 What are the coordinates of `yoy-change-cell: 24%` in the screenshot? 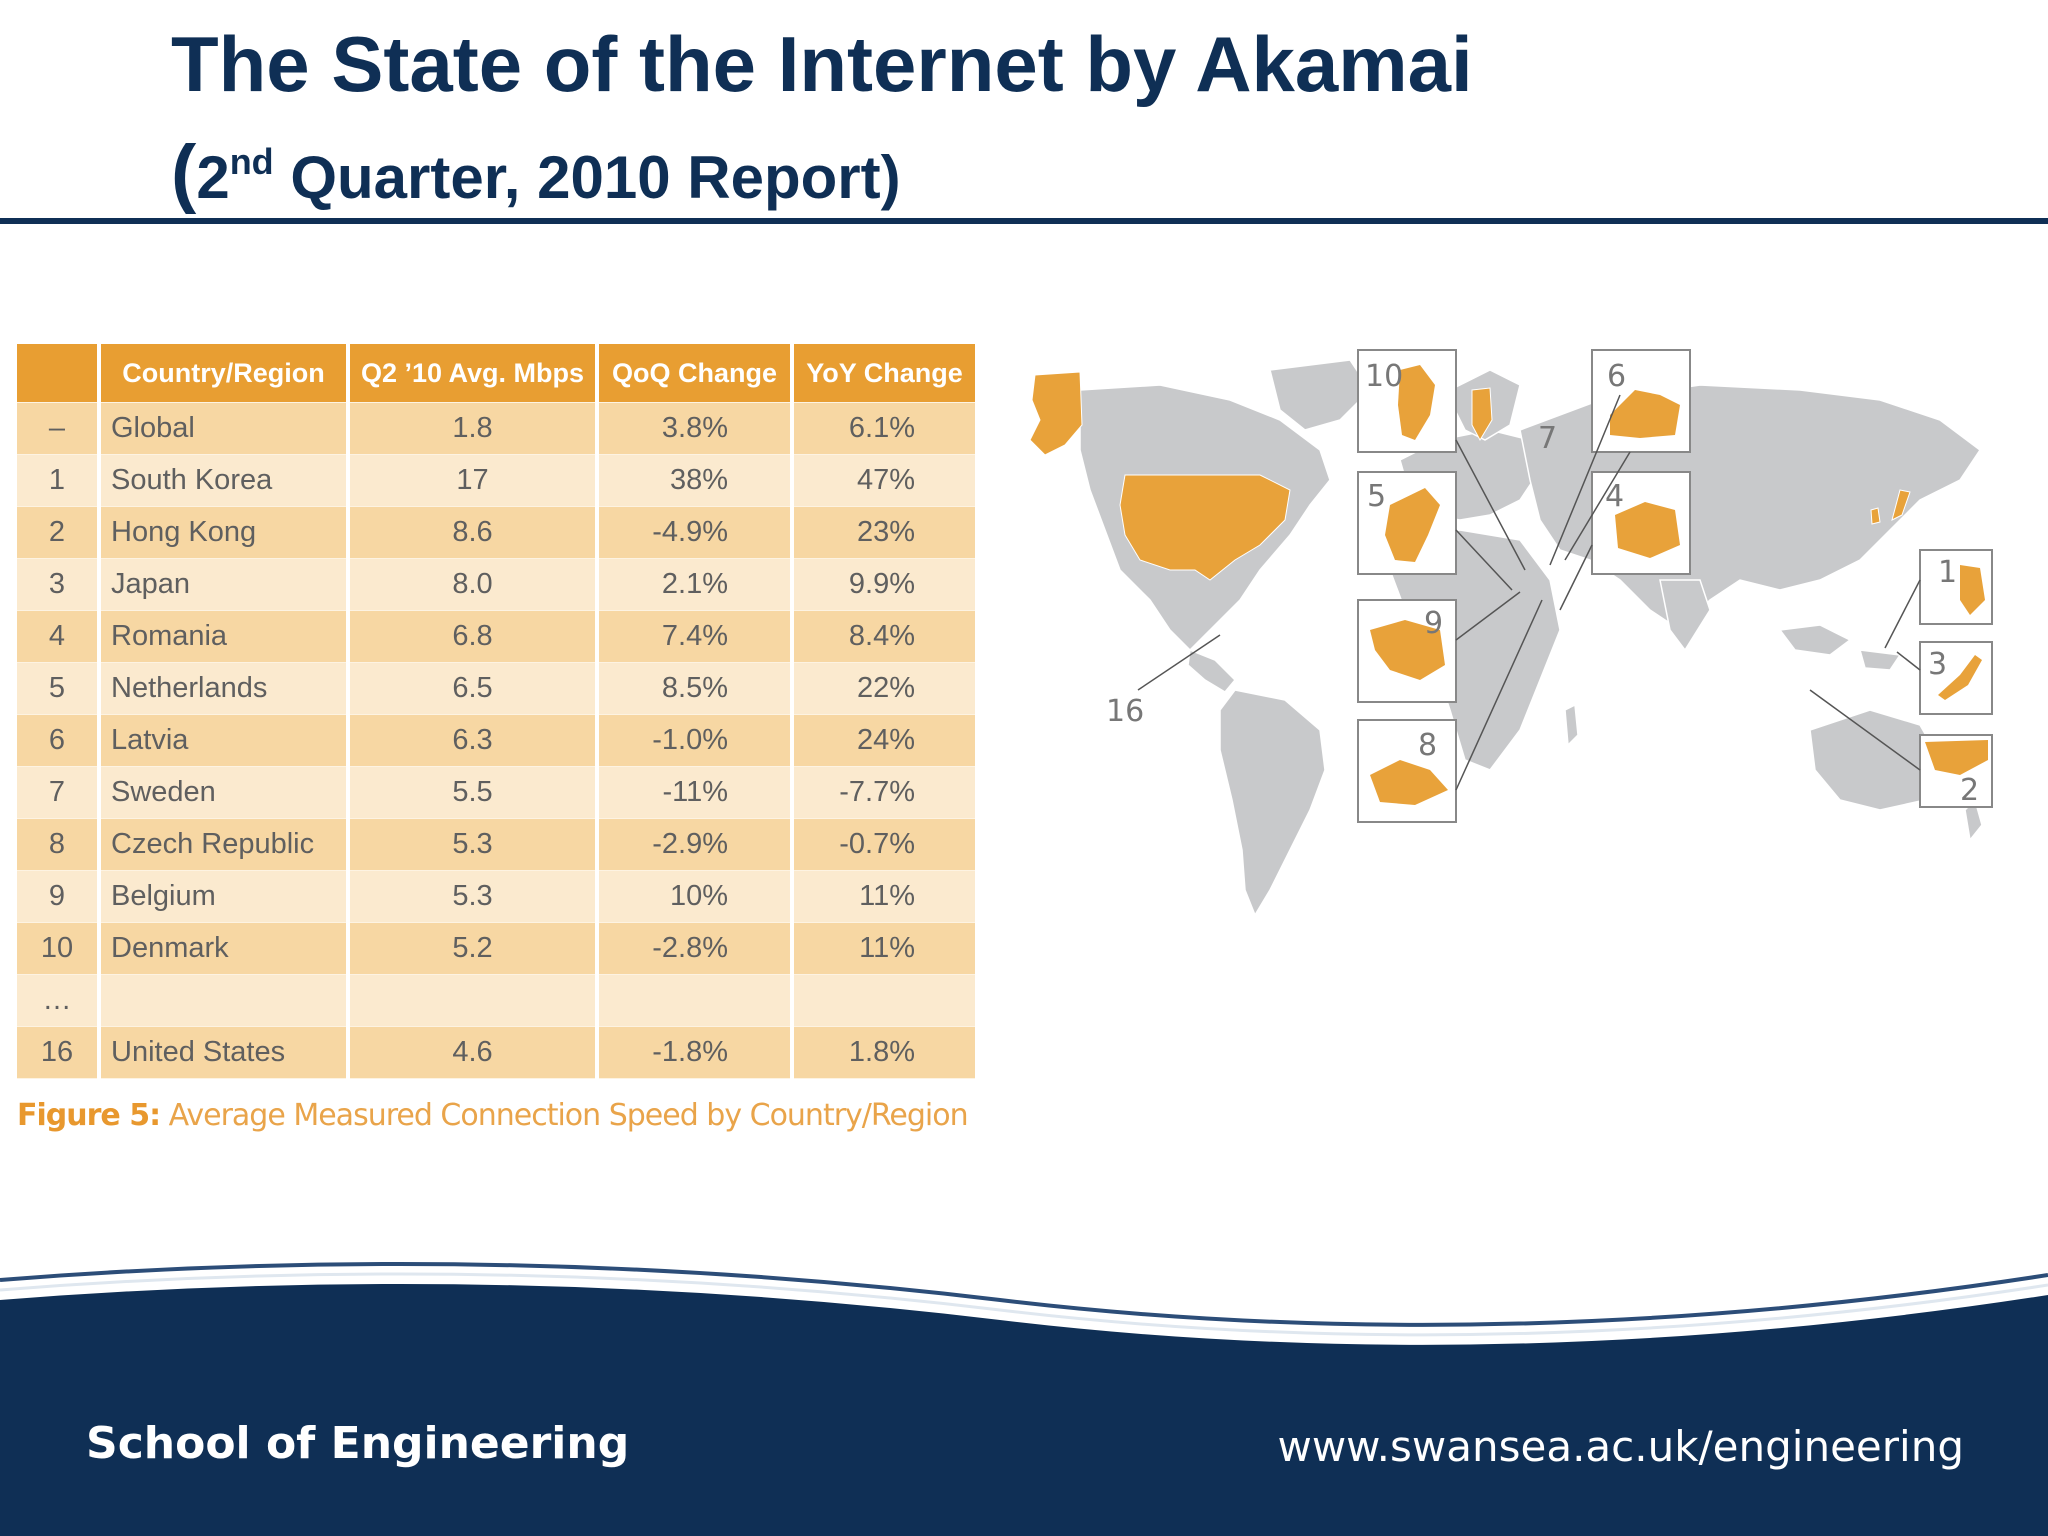 It's located at (885, 740).